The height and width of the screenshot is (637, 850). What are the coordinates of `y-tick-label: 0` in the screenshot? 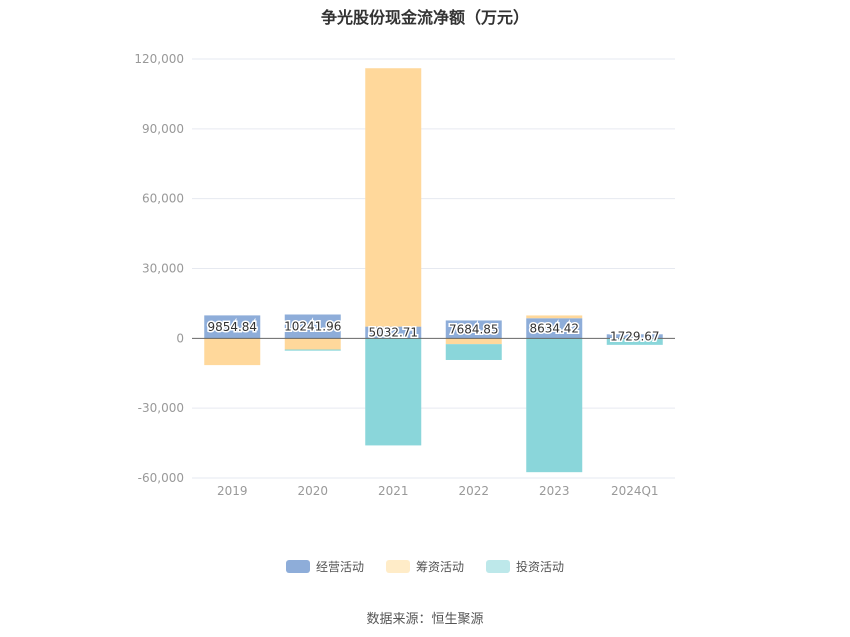 It's located at (180, 338).